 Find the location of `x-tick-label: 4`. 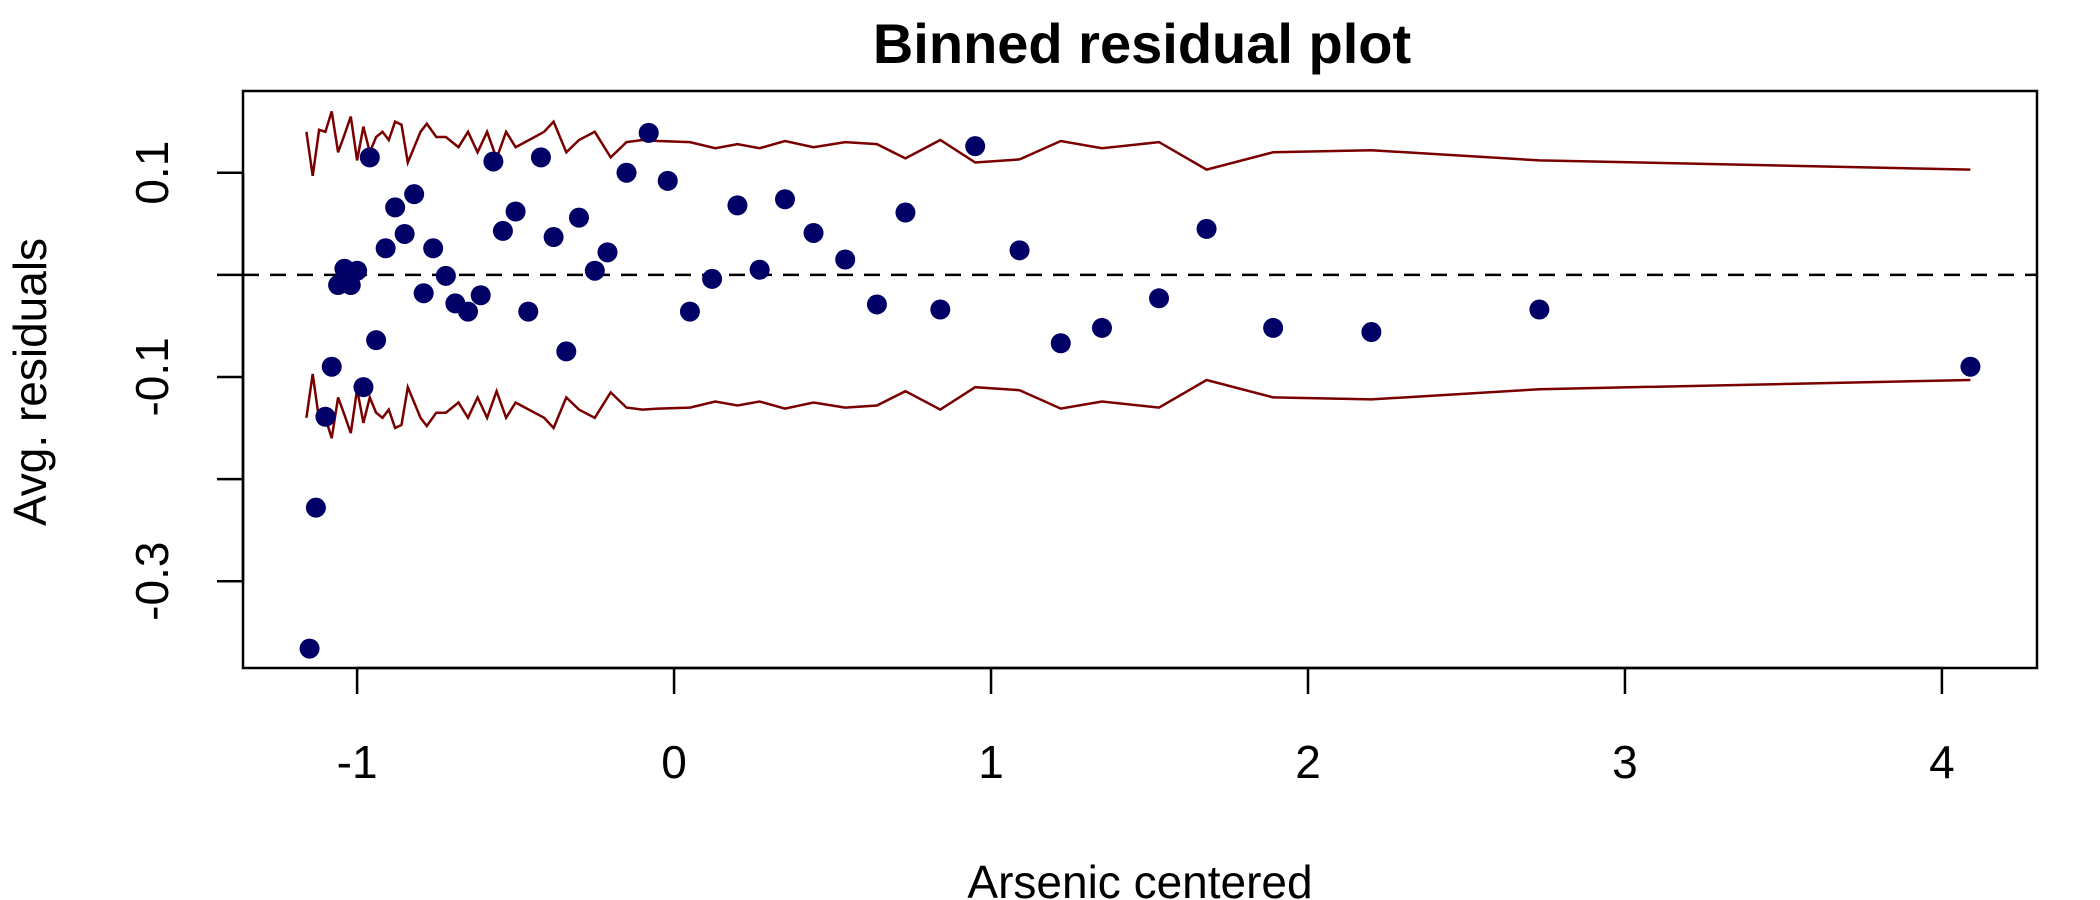

x-tick-label: 4 is located at coordinates (1942, 762).